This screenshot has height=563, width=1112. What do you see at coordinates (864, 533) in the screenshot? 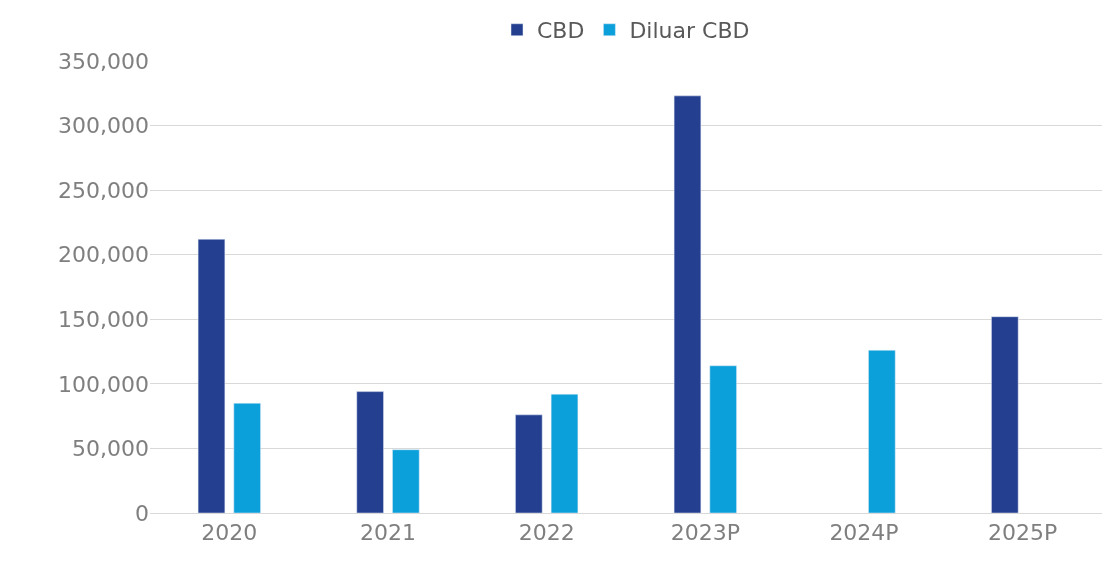
I see `x-tick-label: 2024P` at bounding box center [864, 533].